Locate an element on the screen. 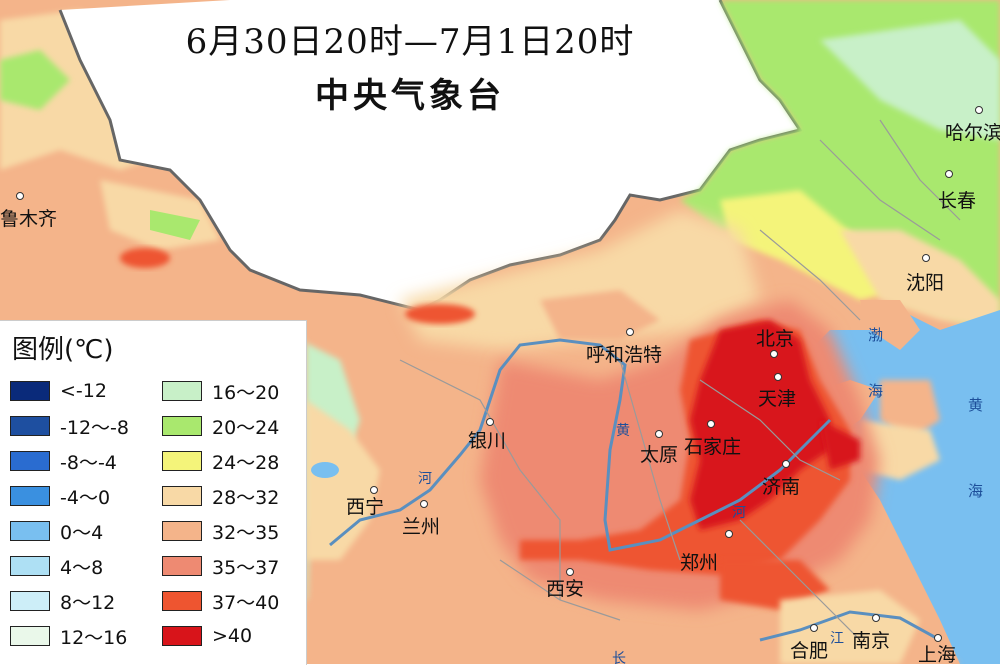 This screenshot has height=668, width=1000. sea-label-bo: 渤 is located at coordinates (876, 335).